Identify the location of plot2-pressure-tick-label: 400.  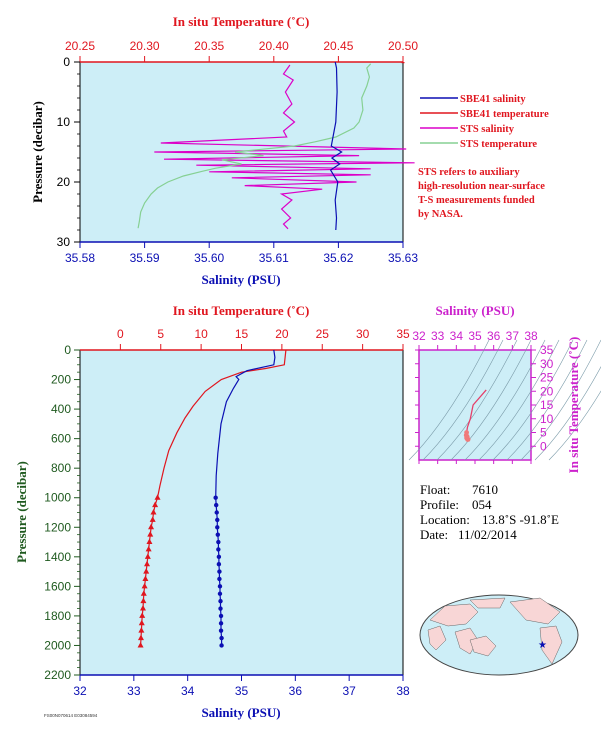
(61, 409).